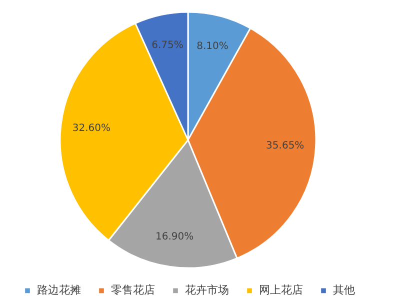 The height and width of the screenshot is (307, 399). I want to click on data-label: 8.10%, so click(212, 46).